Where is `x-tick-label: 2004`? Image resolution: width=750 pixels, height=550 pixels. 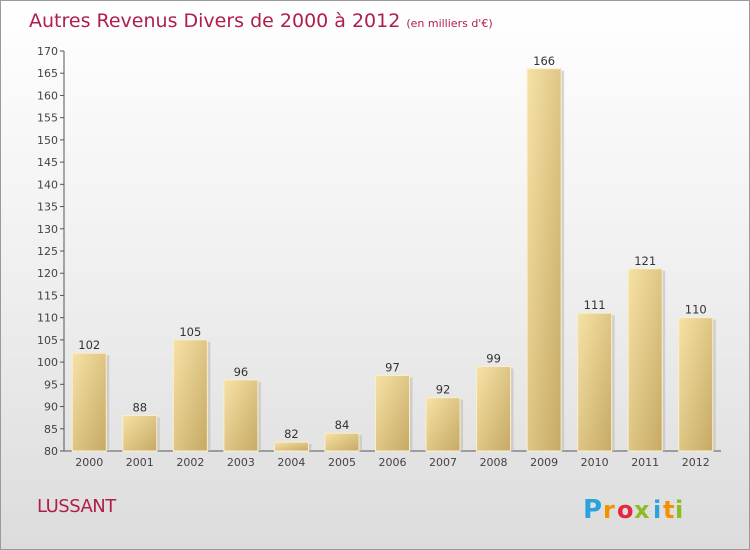 x-tick-label: 2004 is located at coordinates (291, 462).